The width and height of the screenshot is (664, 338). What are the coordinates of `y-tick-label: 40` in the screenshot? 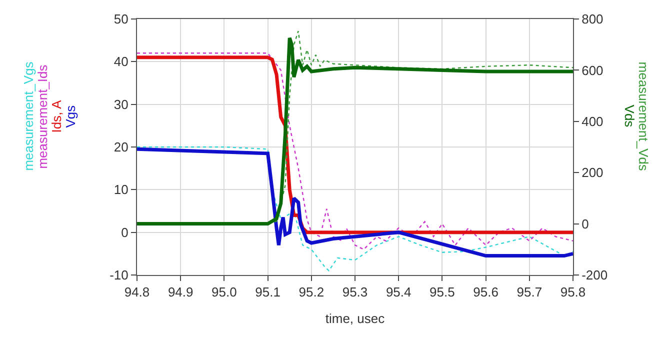 It's located at (121, 62).